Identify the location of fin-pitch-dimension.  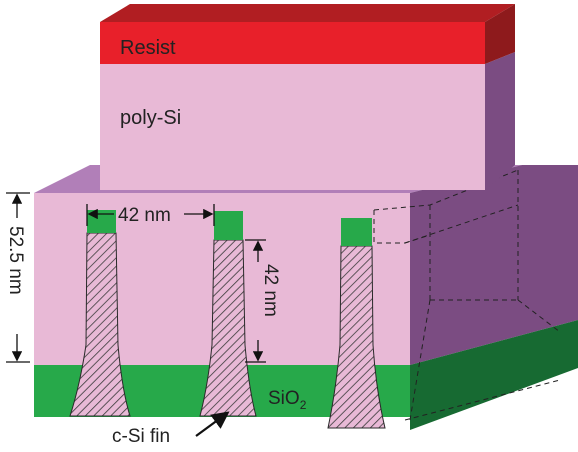
(150, 215).